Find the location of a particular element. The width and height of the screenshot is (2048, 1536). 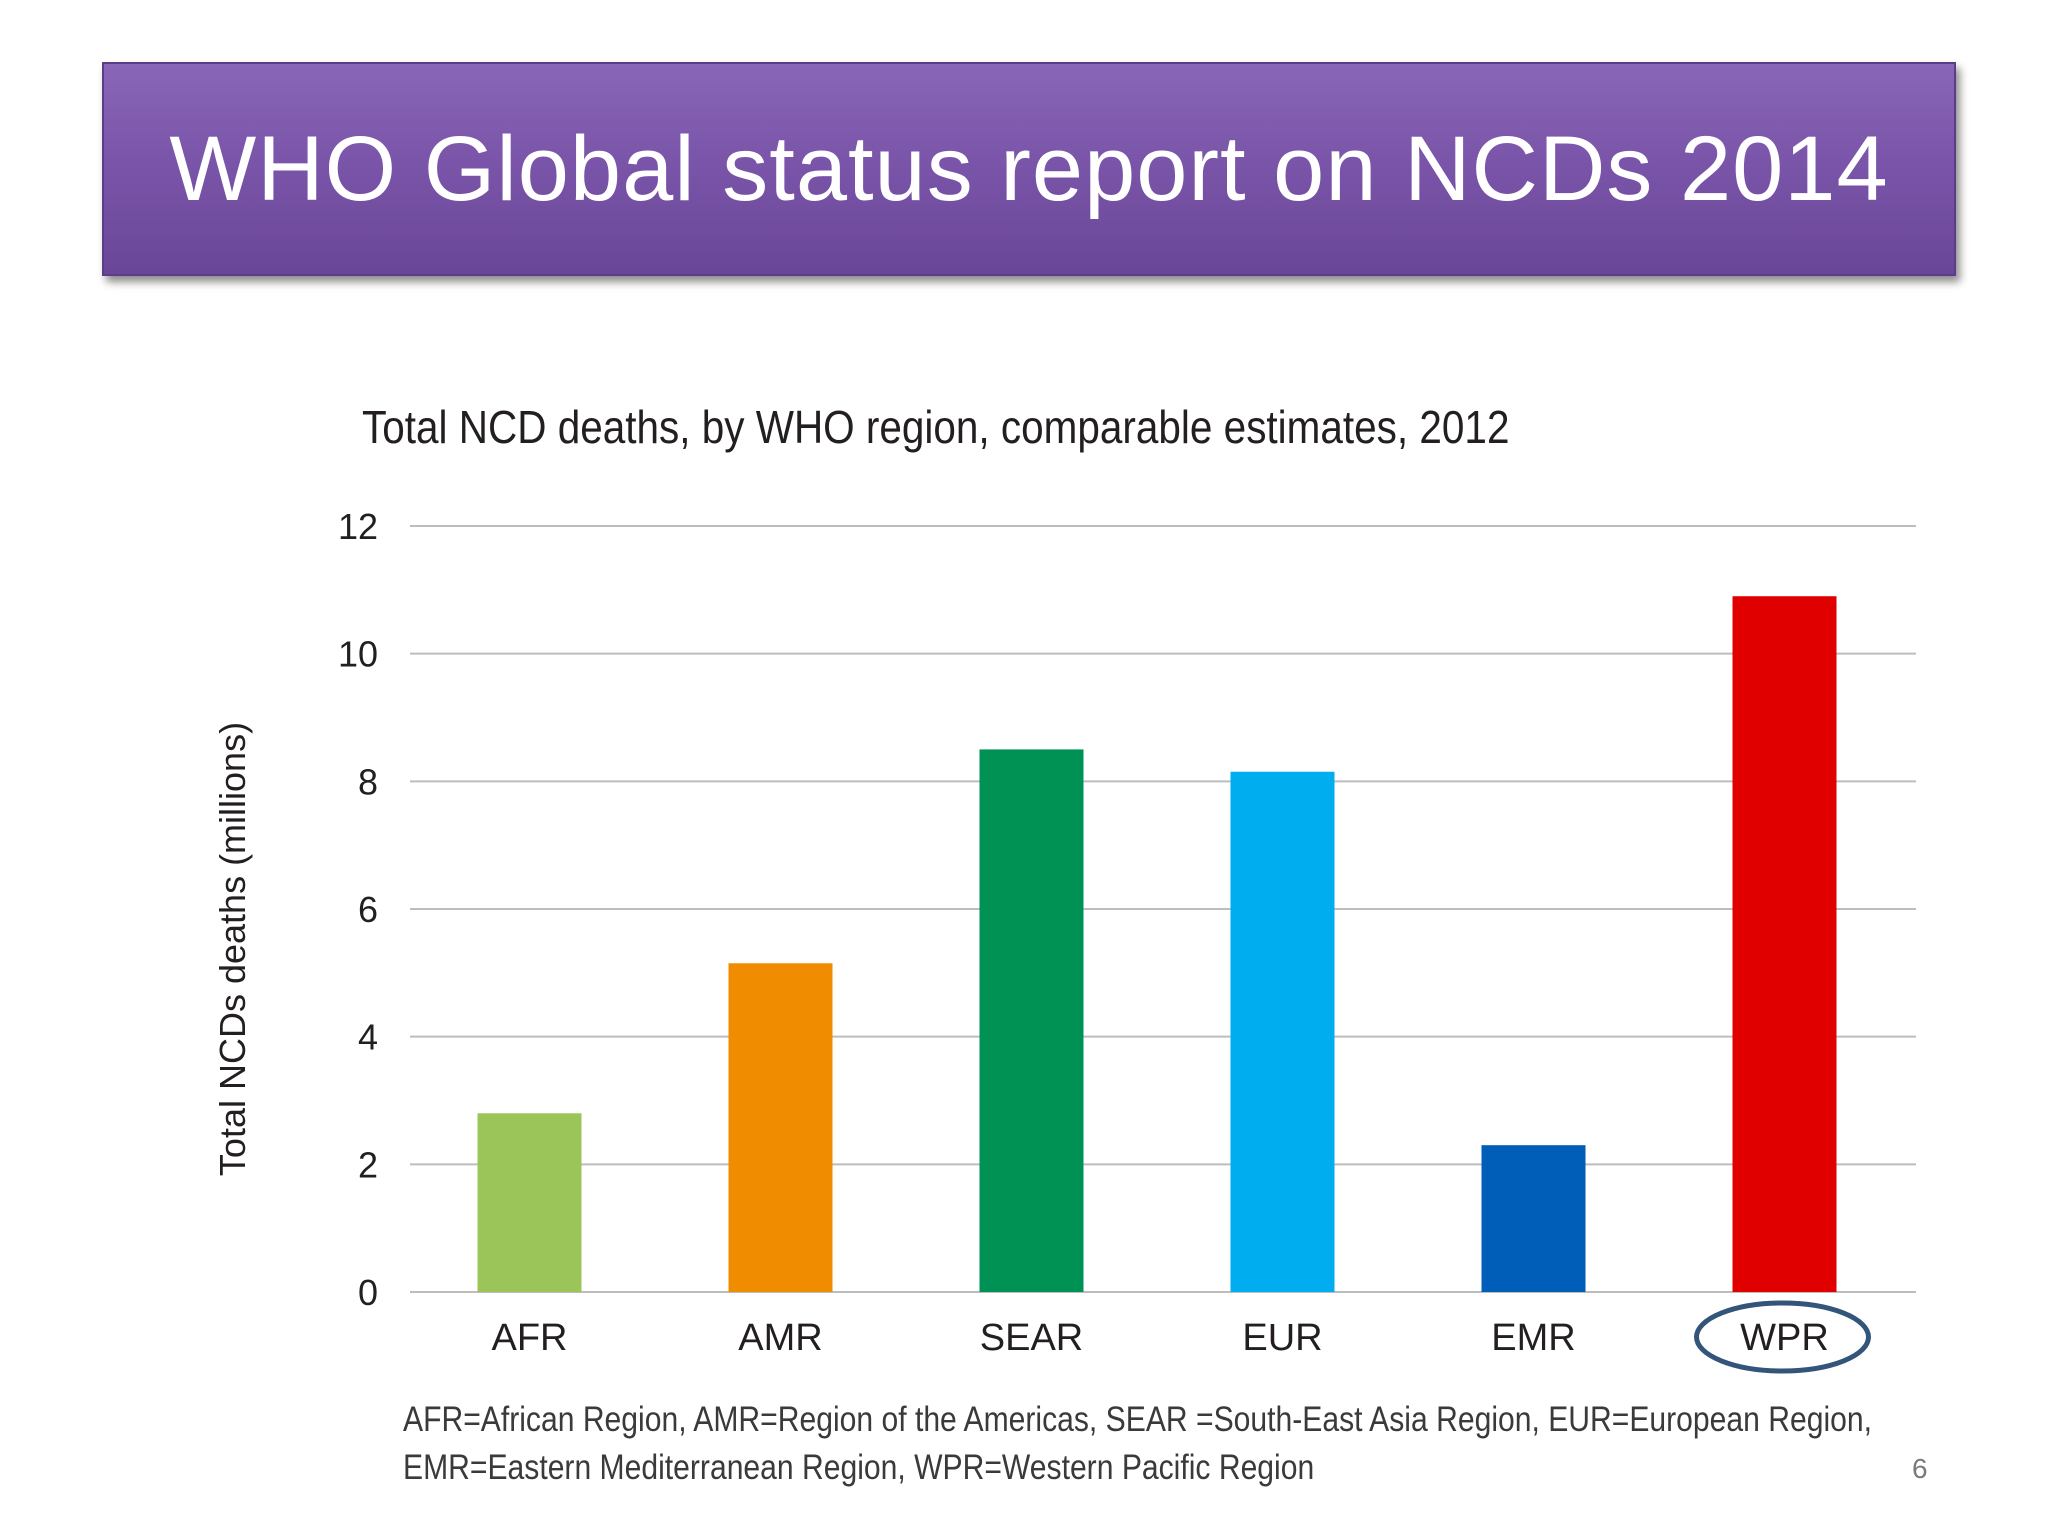

y-tick-label: 6 is located at coordinates (368, 909).